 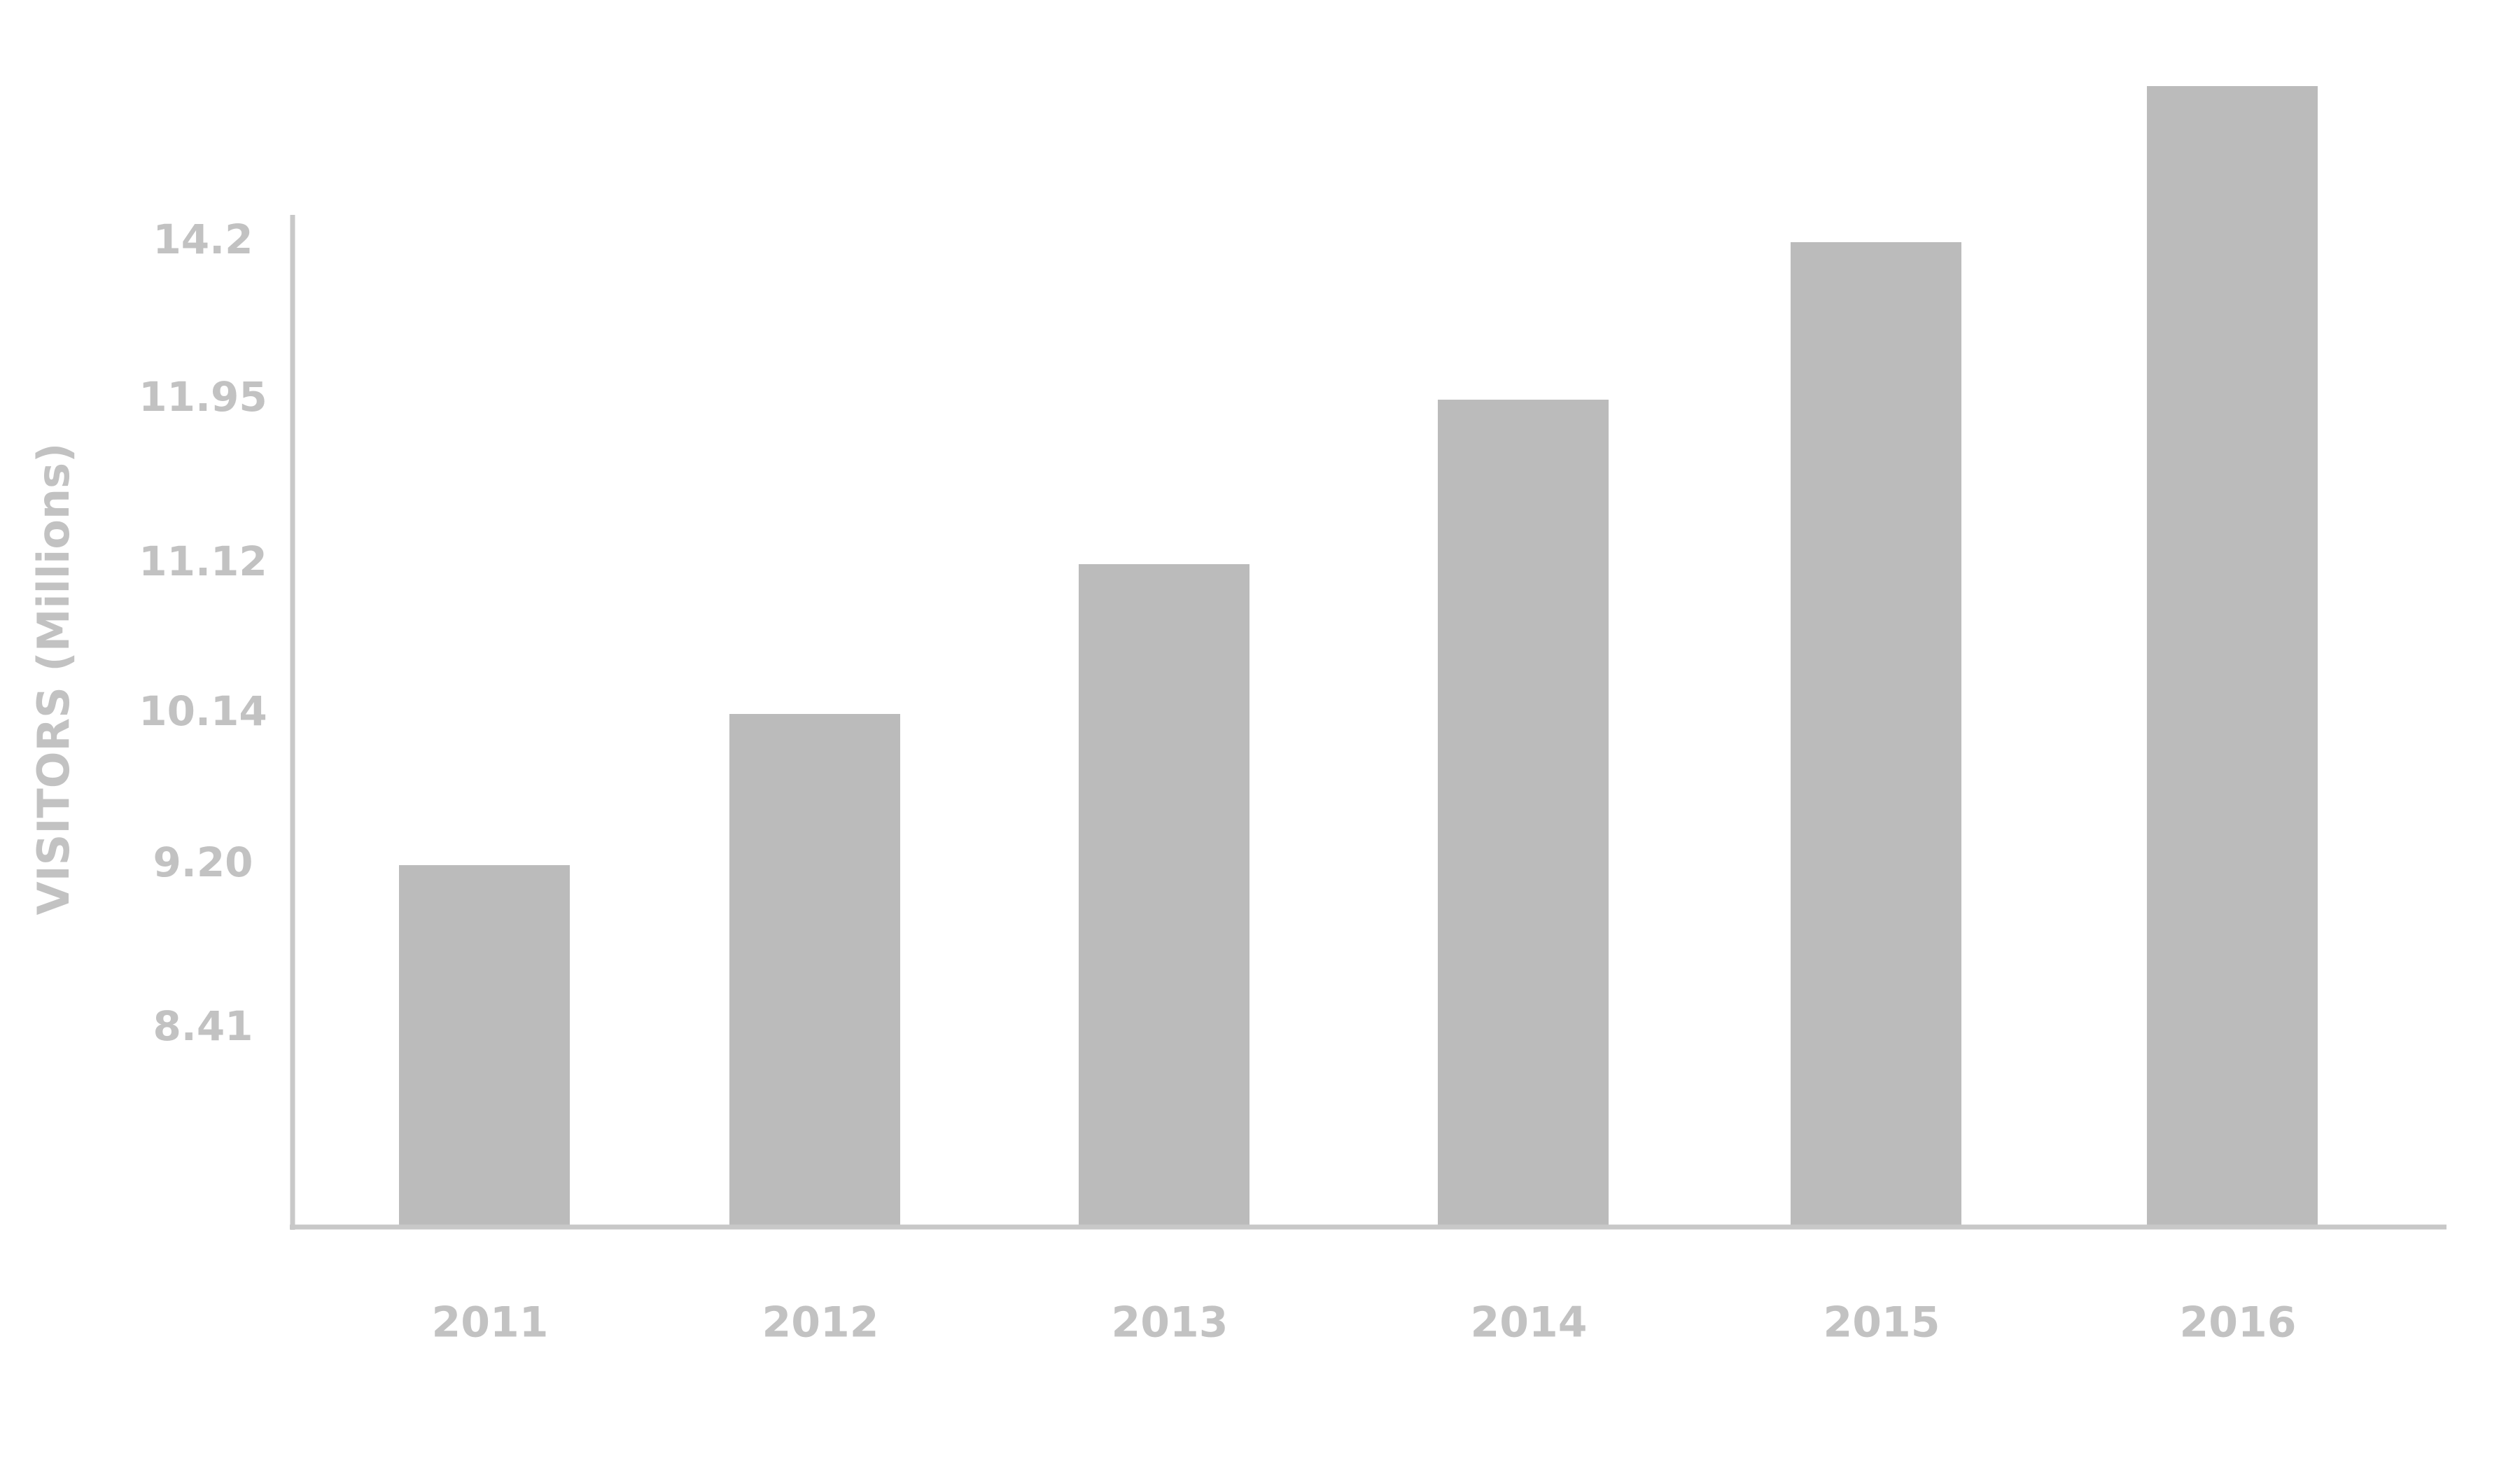 What do you see at coordinates (203, 1026) in the screenshot?
I see `y-tick-label: 8.41` at bounding box center [203, 1026].